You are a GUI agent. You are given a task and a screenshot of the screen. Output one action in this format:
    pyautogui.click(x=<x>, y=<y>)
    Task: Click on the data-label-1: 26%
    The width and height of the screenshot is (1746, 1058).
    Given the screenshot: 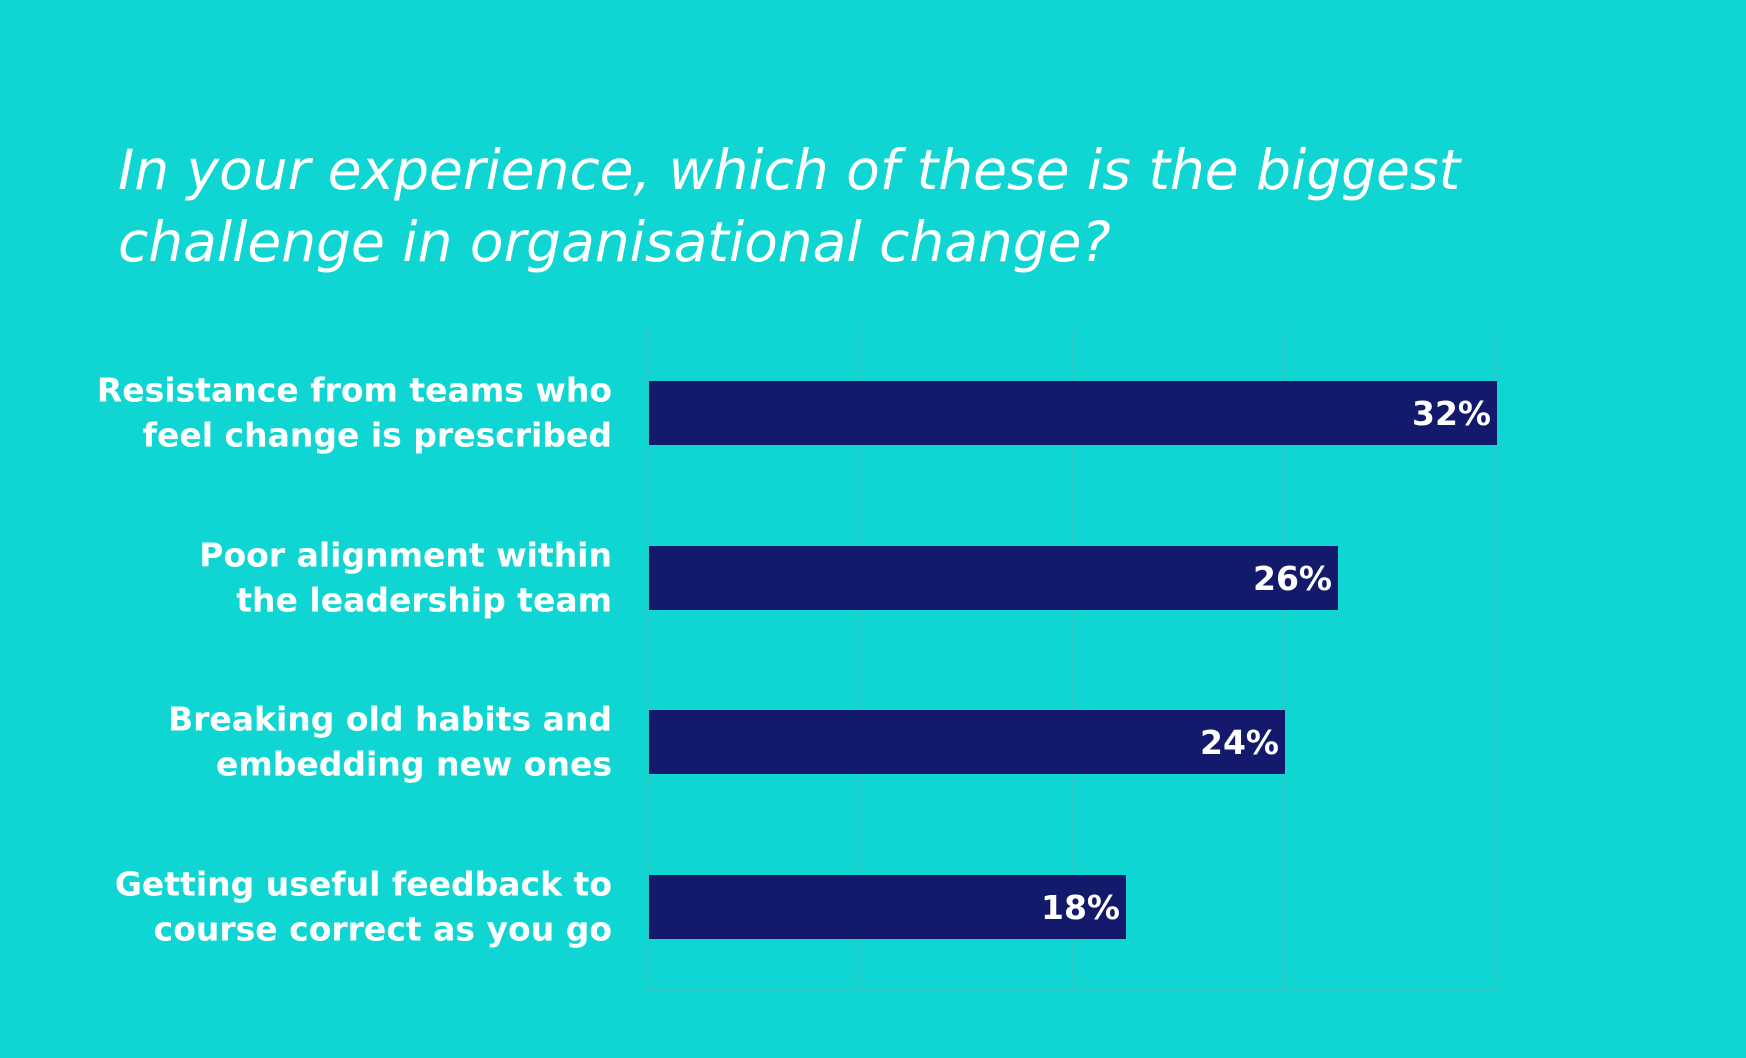 What is the action you would take?
    pyautogui.click(x=1292, y=578)
    